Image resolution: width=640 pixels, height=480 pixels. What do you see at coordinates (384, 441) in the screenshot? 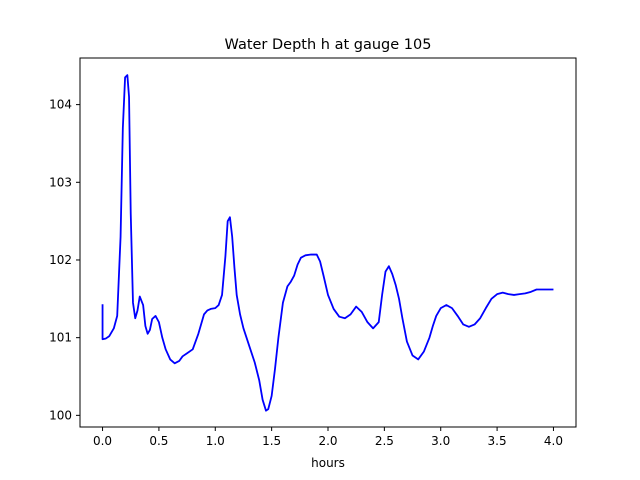
I see `x-tick-label: 2.5` at bounding box center [384, 441].